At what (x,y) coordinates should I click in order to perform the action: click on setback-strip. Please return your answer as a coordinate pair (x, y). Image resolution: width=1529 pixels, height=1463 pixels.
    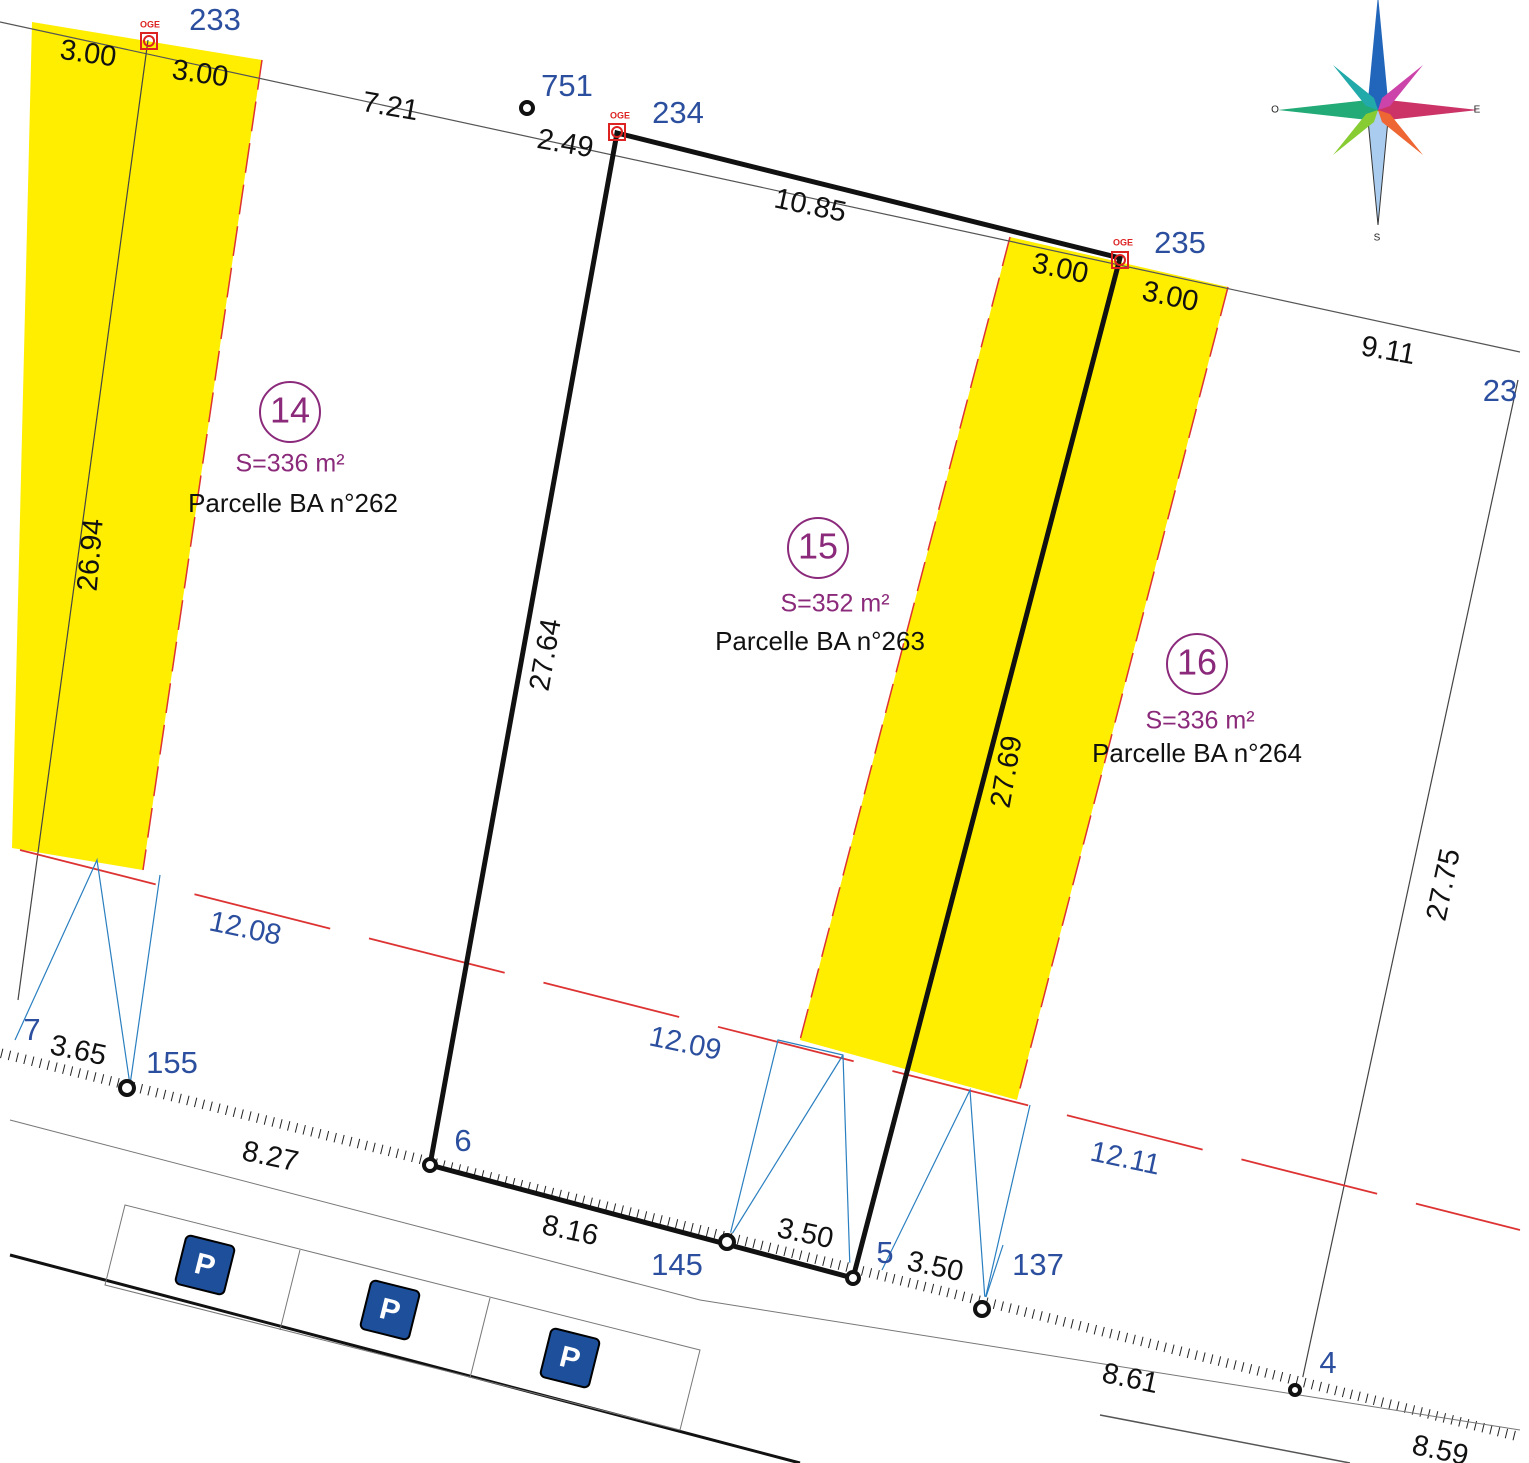
    Looking at the image, I should click on (137, 446).